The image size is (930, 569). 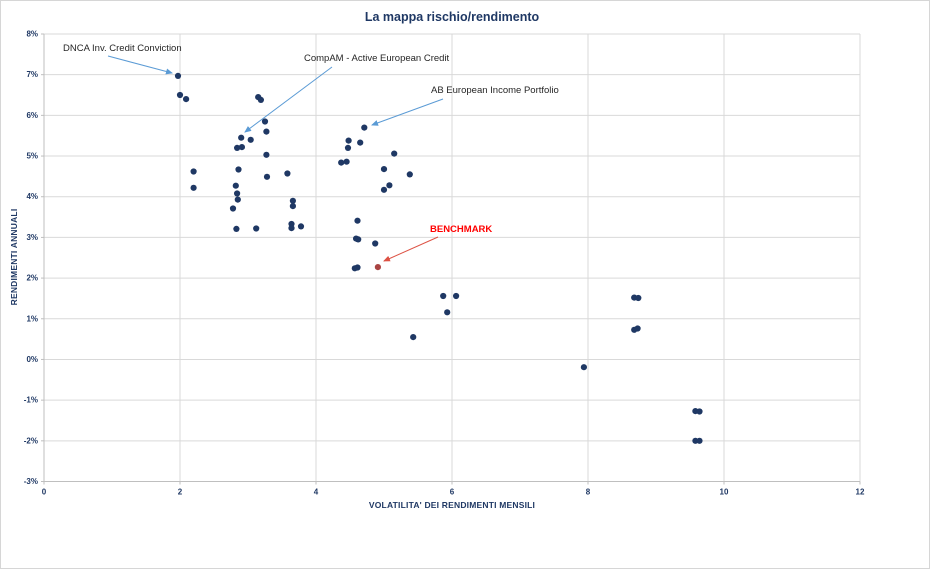 What do you see at coordinates (461, 229) in the screenshot?
I see `annotation-label: BENCHMARK` at bounding box center [461, 229].